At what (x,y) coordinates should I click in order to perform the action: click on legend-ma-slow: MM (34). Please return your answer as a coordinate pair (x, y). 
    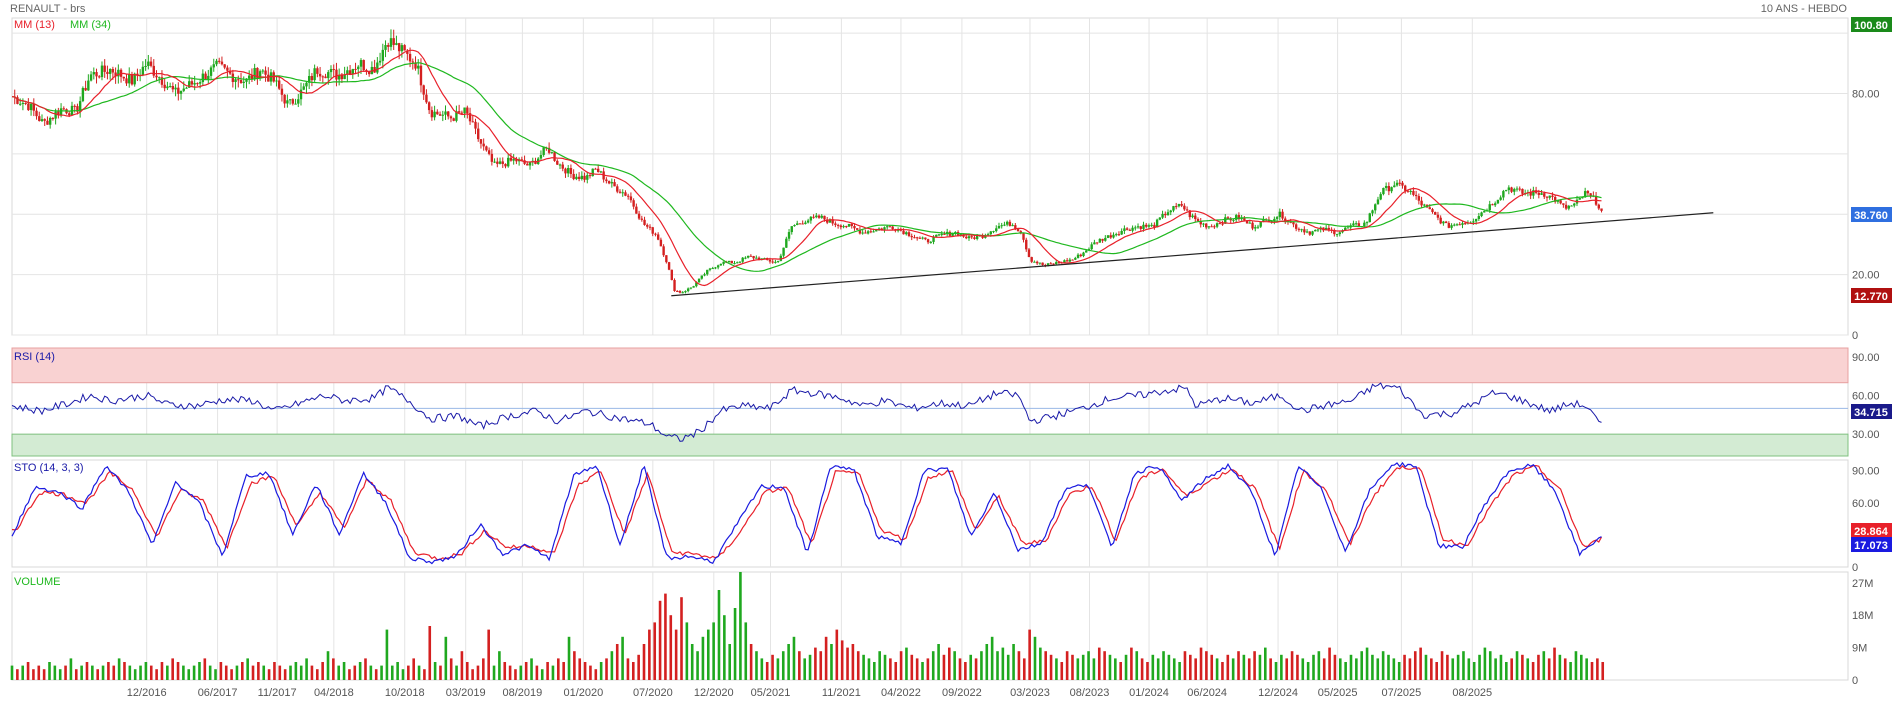
    Looking at the image, I should click on (90, 25).